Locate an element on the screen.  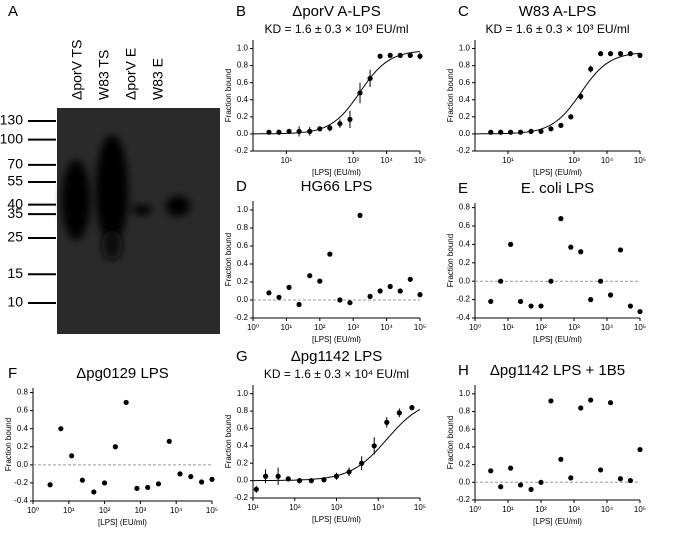
marker-label: 10 is located at coordinates (15, 302).